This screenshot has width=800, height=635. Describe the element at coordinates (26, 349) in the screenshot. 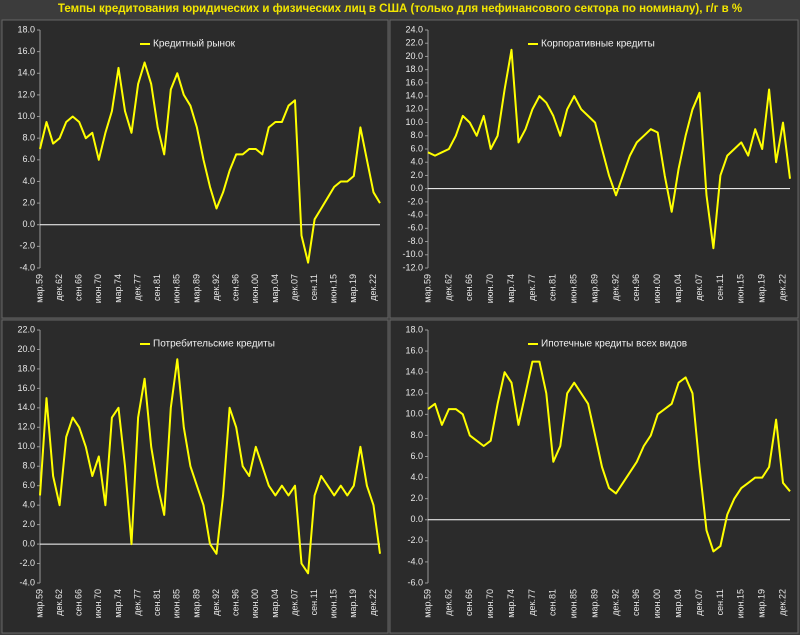

I see `y-tick-label: 20.0` at that location.